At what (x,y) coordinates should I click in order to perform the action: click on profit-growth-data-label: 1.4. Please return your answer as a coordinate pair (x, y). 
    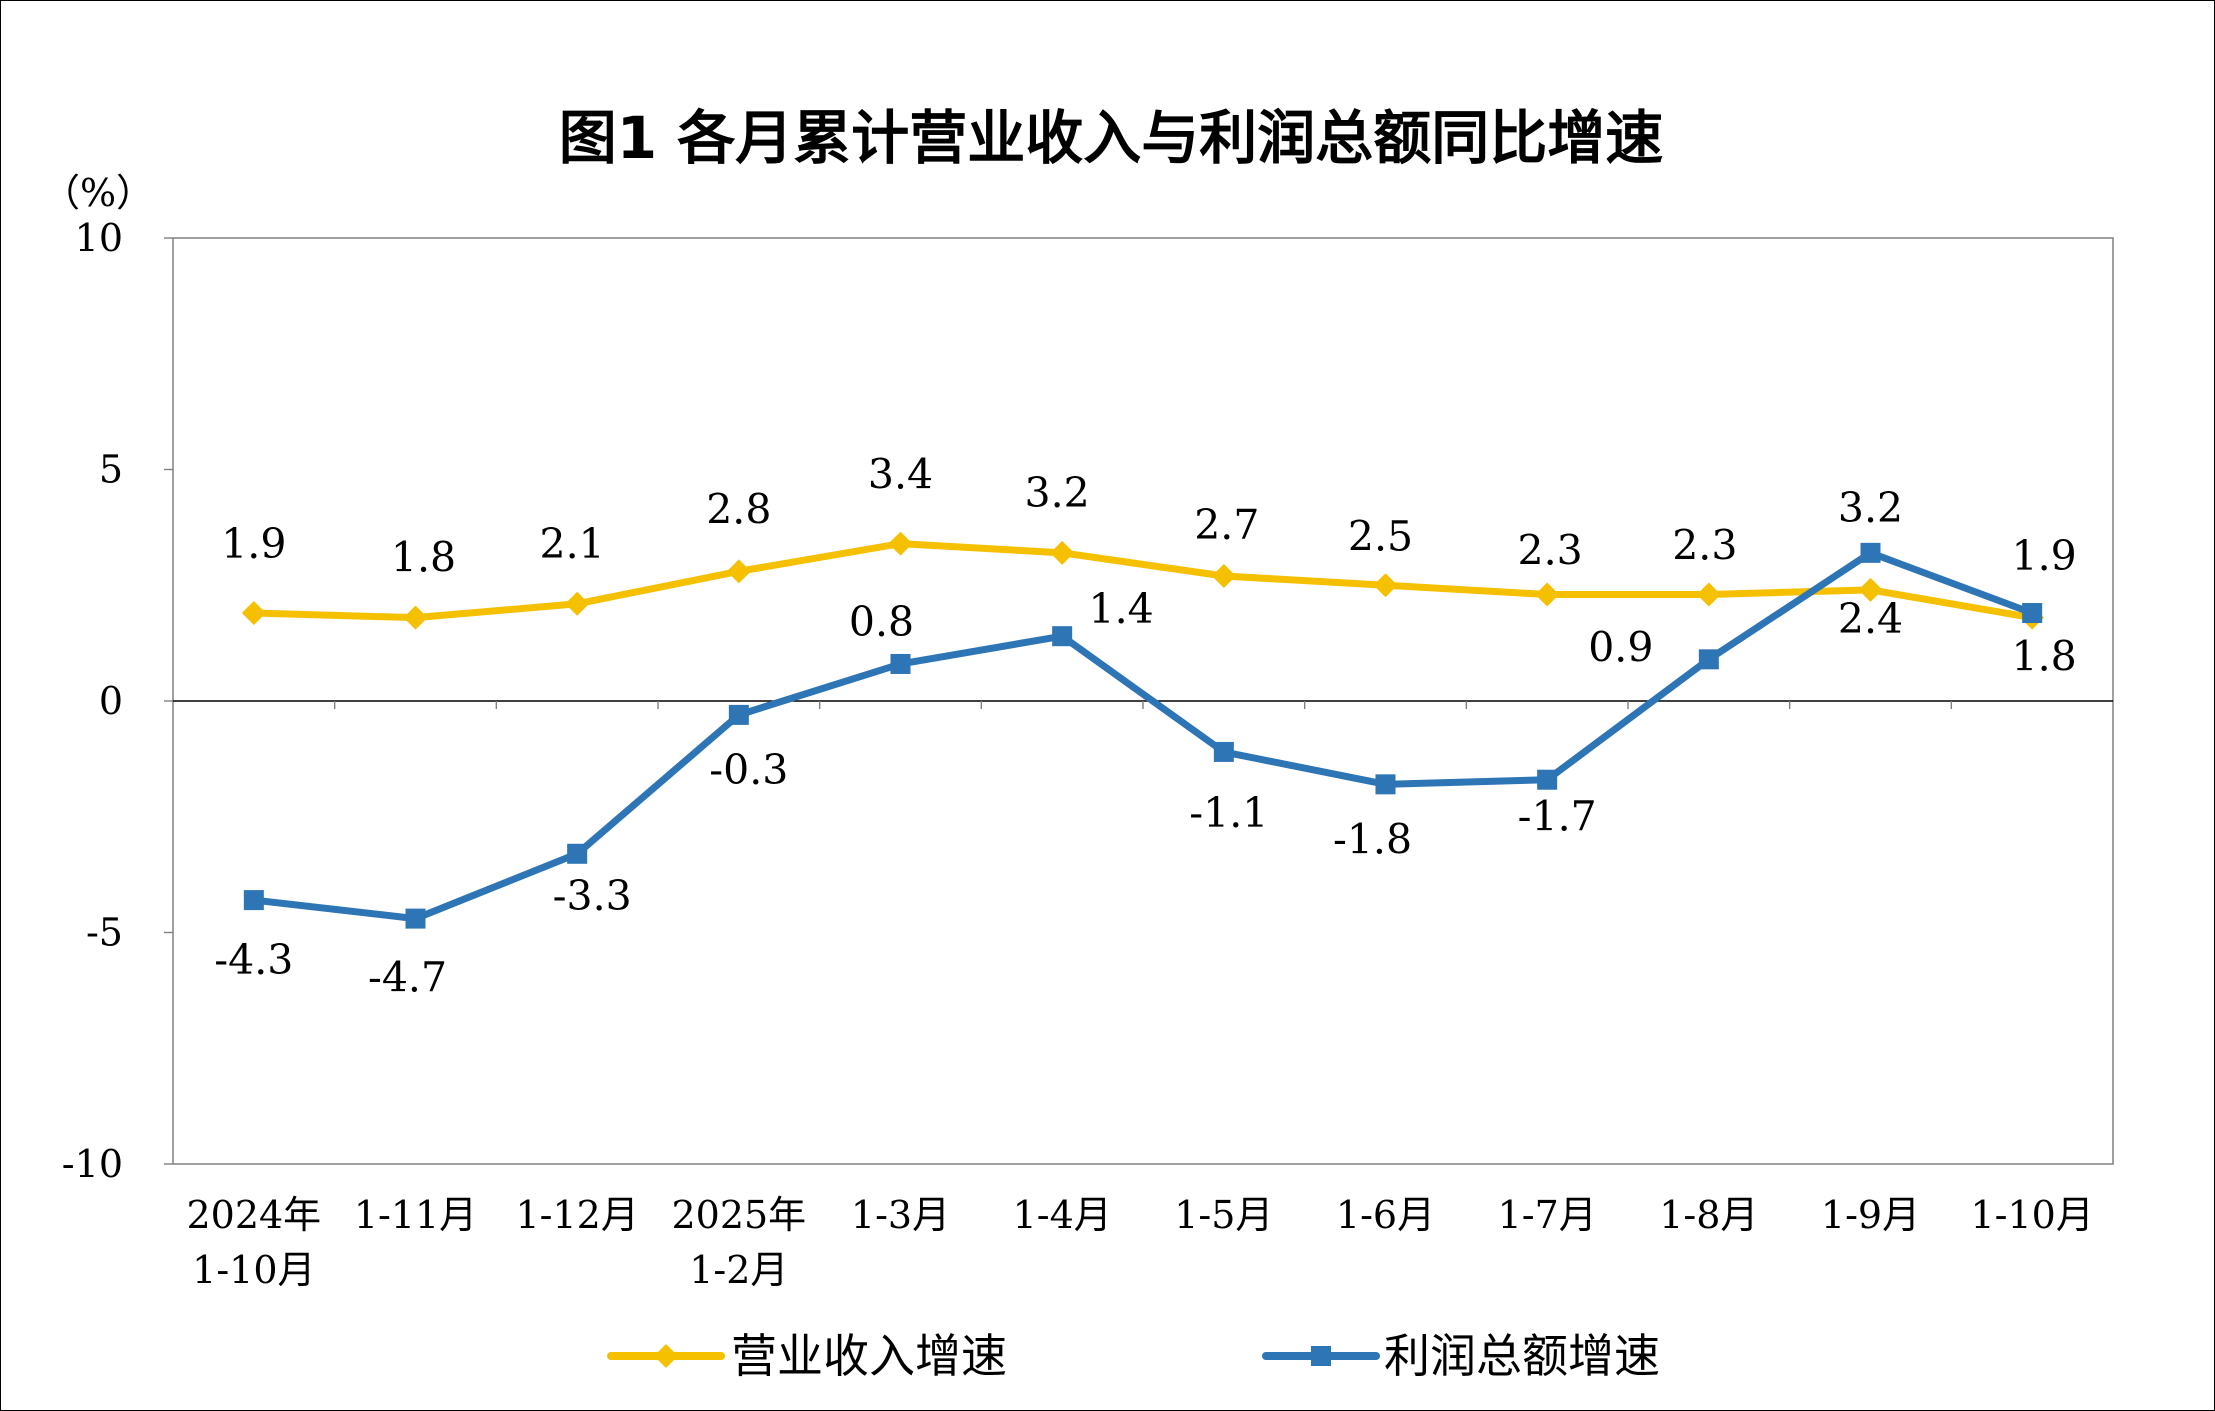
    Looking at the image, I should click on (1121, 609).